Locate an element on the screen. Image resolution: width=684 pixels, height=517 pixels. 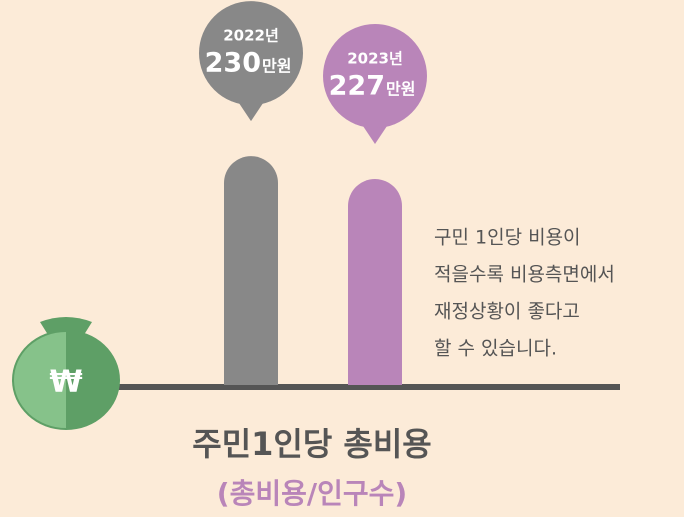
bag-symbol: ₩ is located at coordinates (65, 382).